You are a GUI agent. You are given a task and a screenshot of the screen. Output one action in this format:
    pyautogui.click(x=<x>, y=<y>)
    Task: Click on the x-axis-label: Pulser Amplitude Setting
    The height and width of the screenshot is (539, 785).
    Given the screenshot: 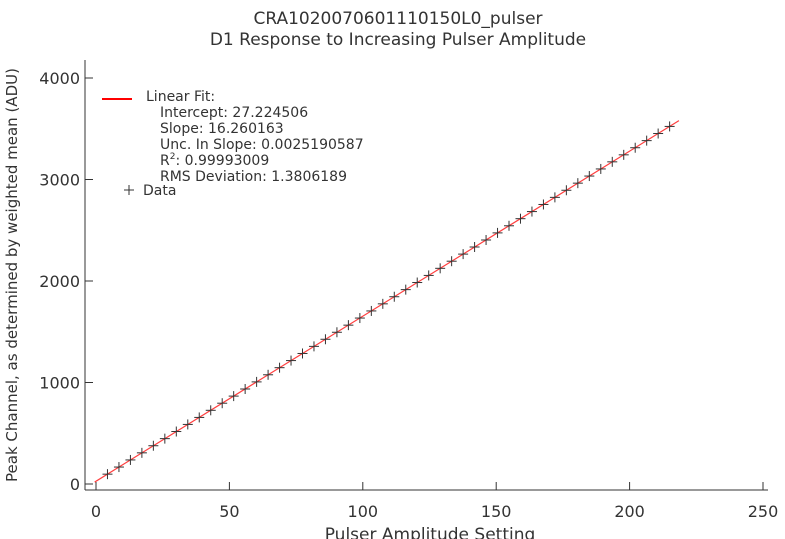 What is the action you would take?
    pyautogui.click(x=430, y=532)
    